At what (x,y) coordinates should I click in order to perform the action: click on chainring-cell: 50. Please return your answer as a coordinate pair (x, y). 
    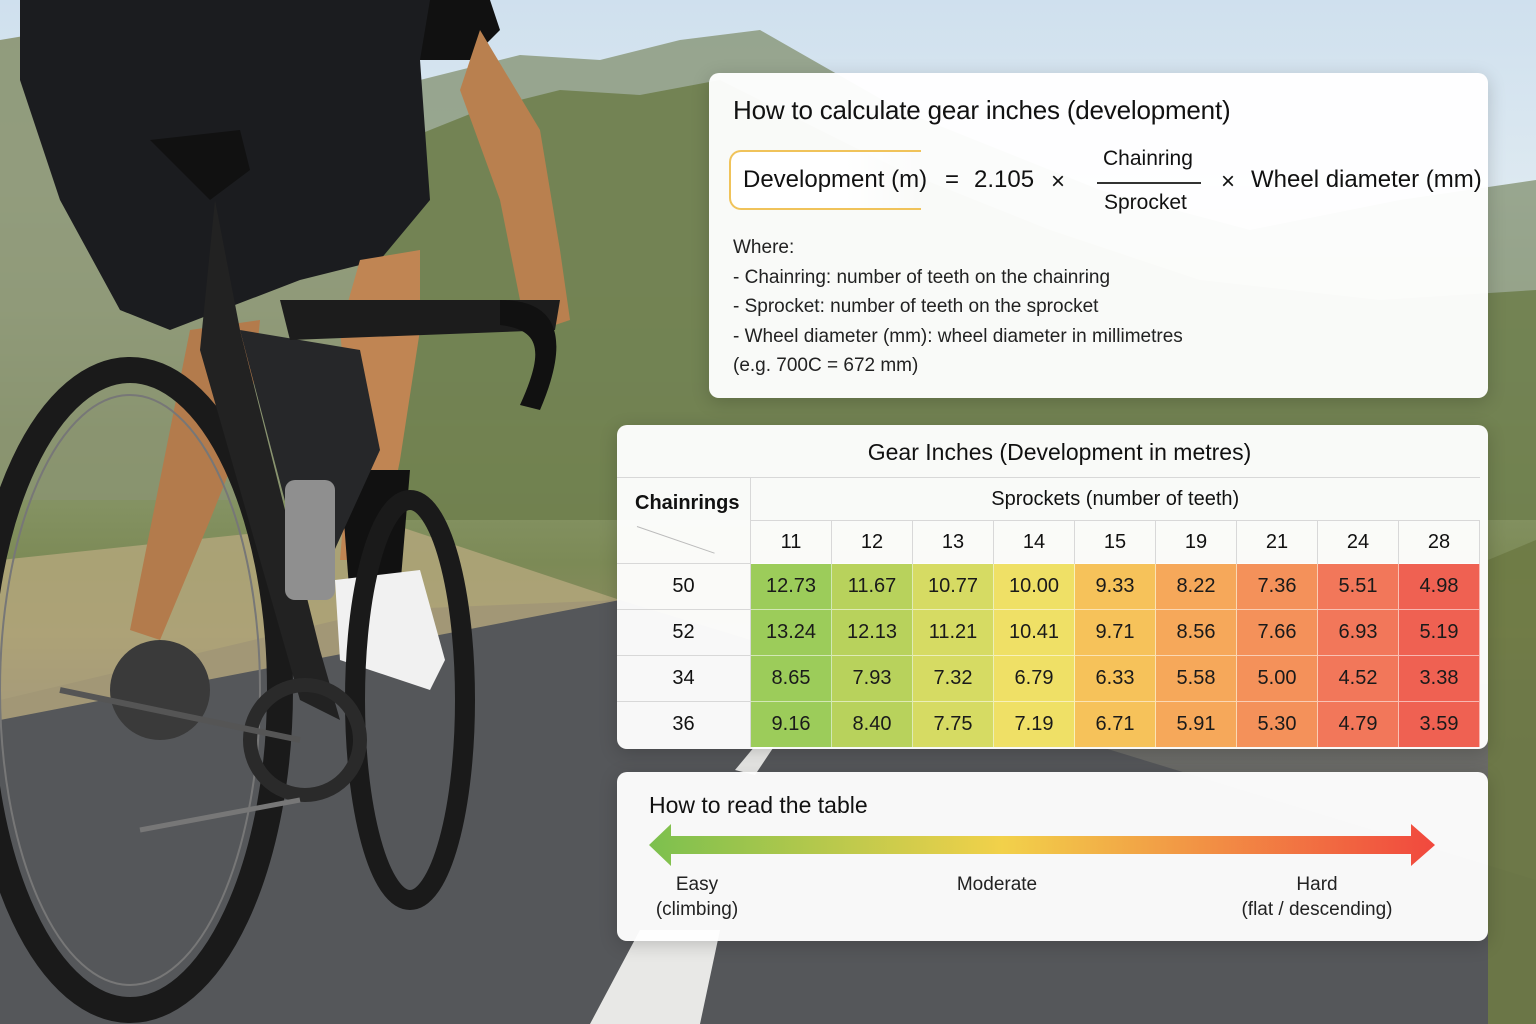
    Looking at the image, I should click on (684, 586).